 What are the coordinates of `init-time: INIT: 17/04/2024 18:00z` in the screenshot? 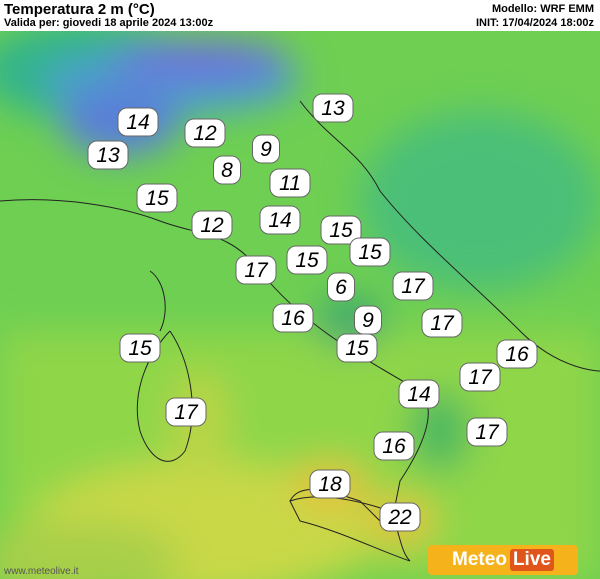 It's located at (534, 23).